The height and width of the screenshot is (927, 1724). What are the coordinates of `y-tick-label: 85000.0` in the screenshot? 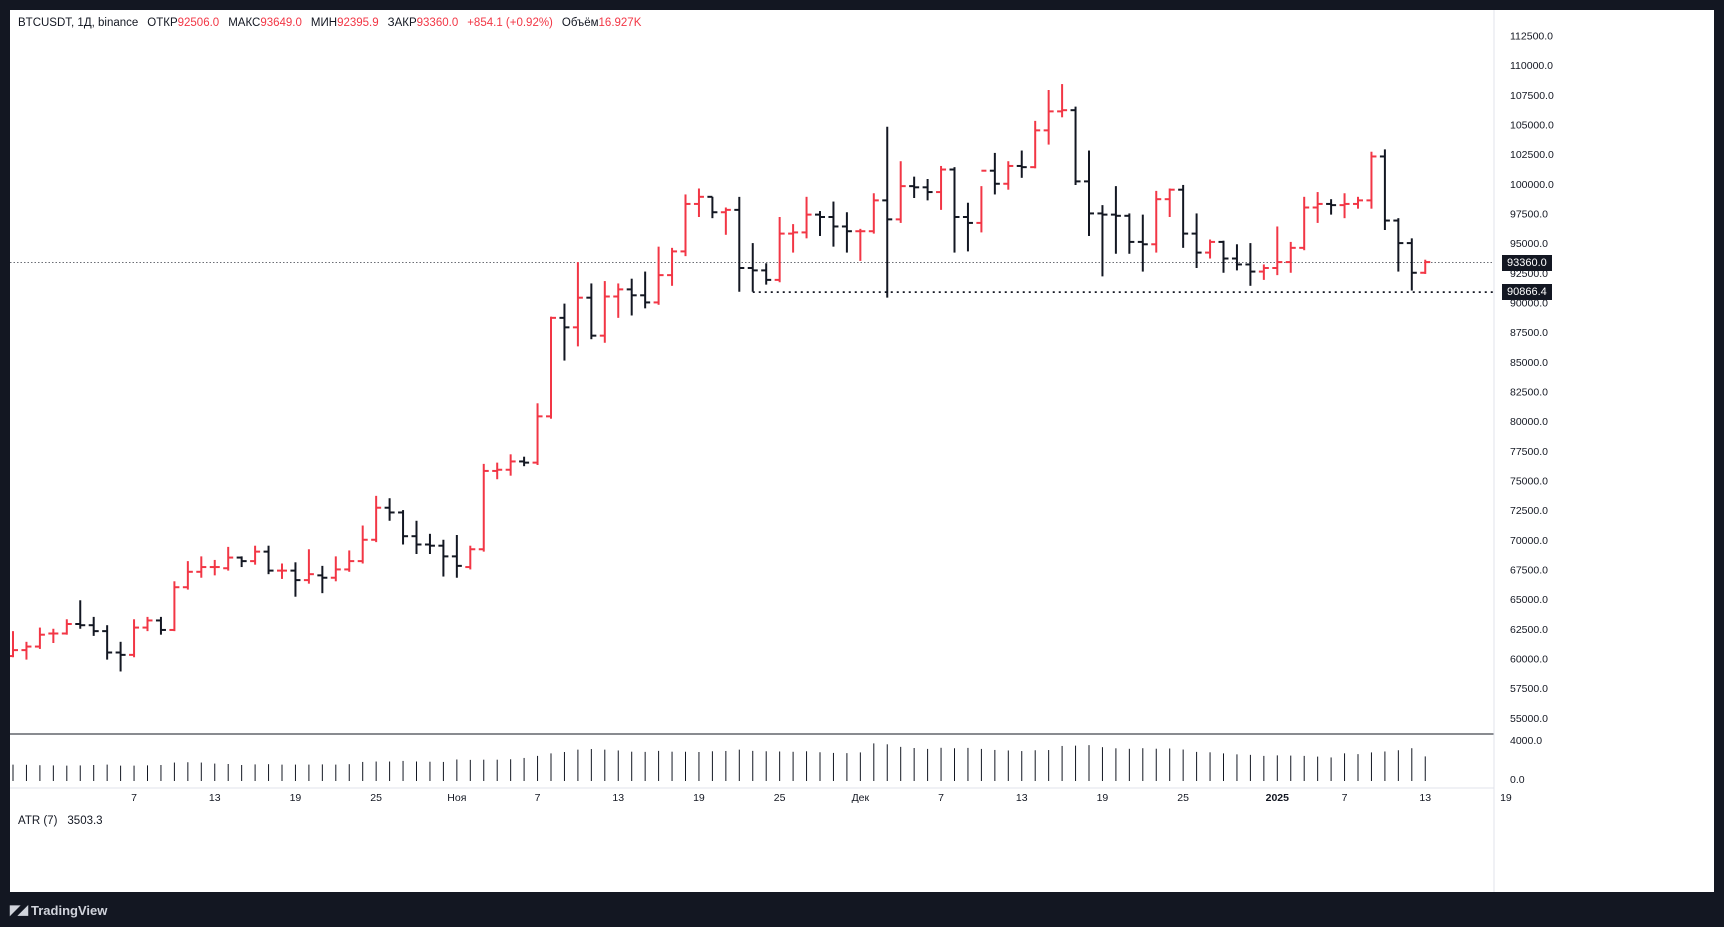 It's located at (1529, 363).